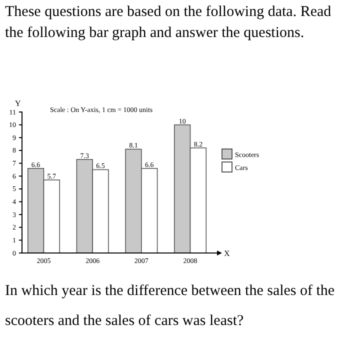  I want to click on x-axis-title: X, so click(227, 253).